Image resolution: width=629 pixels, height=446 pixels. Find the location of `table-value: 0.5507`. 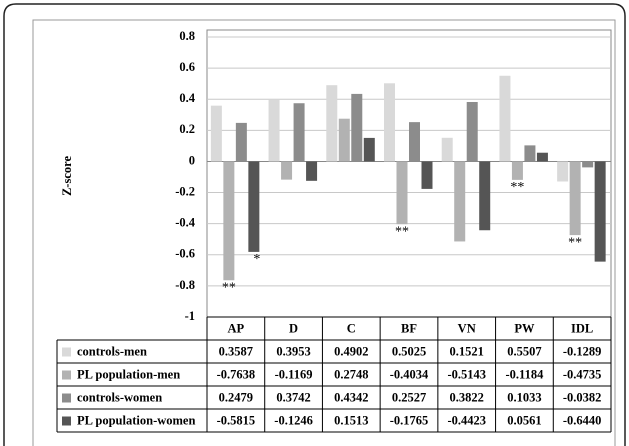

table-value: 0.5507 is located at coordinates (524, 351).